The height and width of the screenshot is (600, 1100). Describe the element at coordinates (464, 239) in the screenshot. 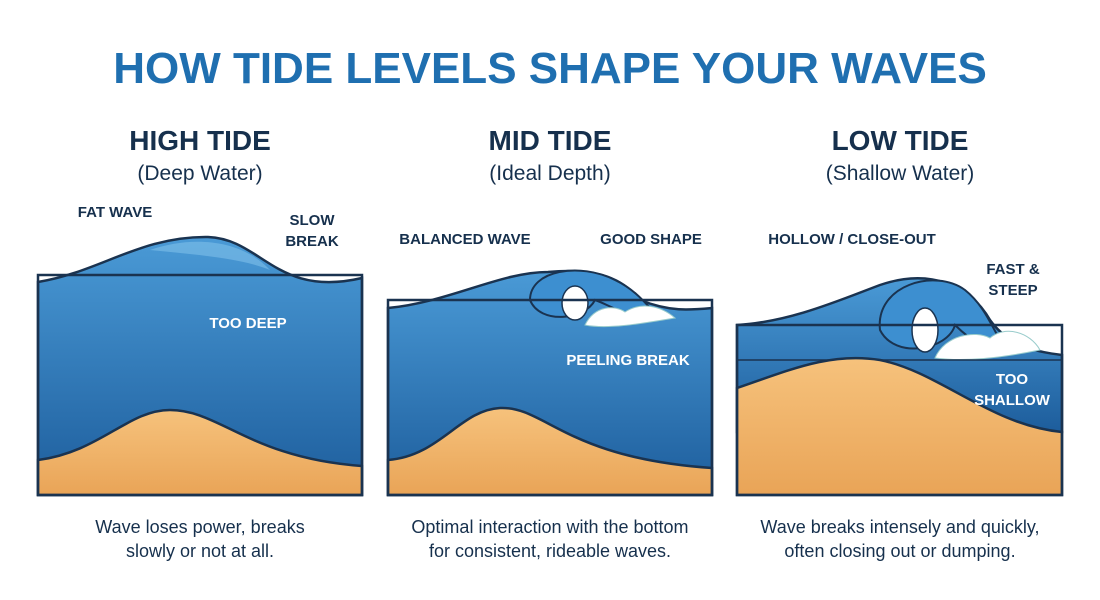

I see `wave-label: BALANCED WAVE` at that location.